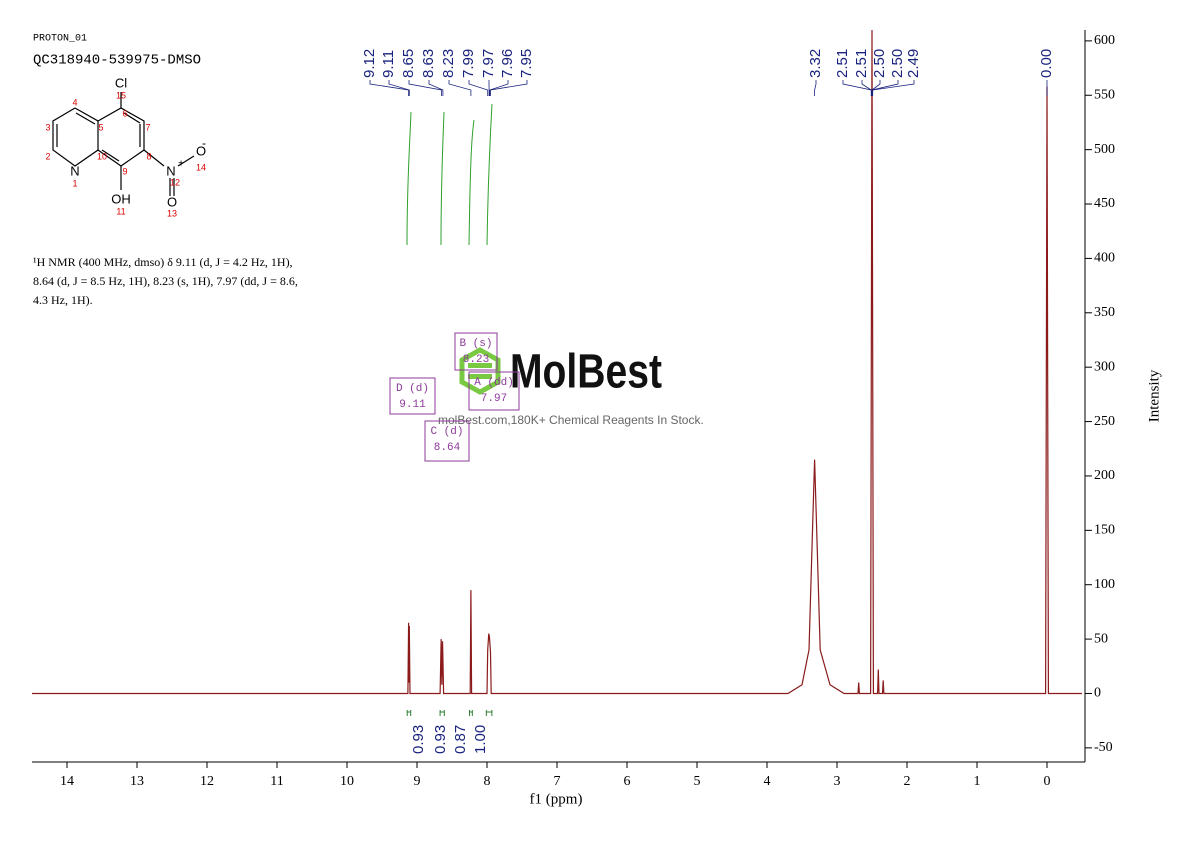 The width and height of the screenshot is (1190, 841). Describe the element at coordinates (408, 63) in the screenshot. I see `peak-label: 8.65` at that location.